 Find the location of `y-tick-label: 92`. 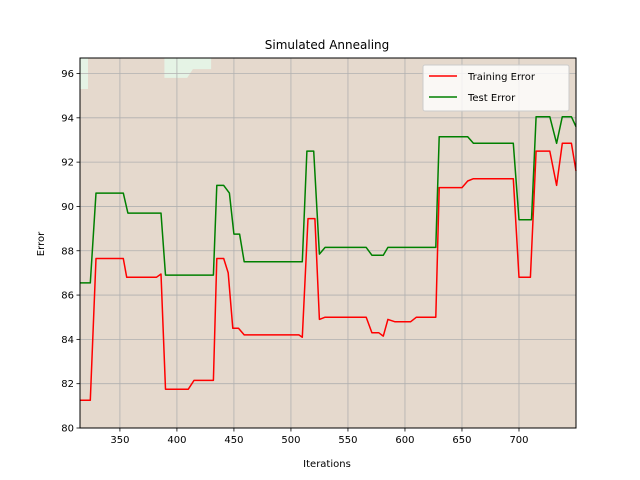

y-tick-label: 92 is located at coordinates (67, 163).